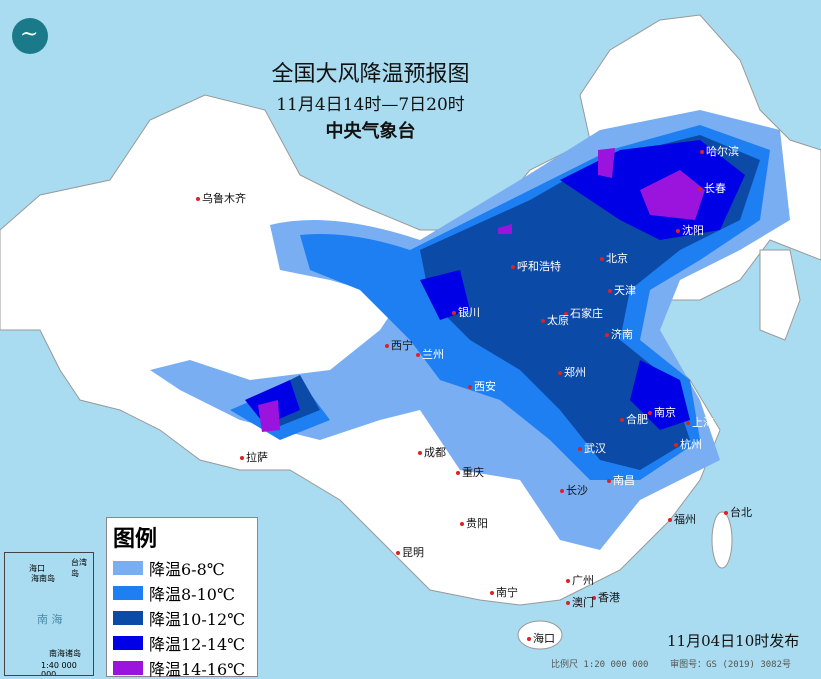 This screenshot has height=679, width=821. I want to click on legend-item: 降温14-16℃, so click(185, 667).